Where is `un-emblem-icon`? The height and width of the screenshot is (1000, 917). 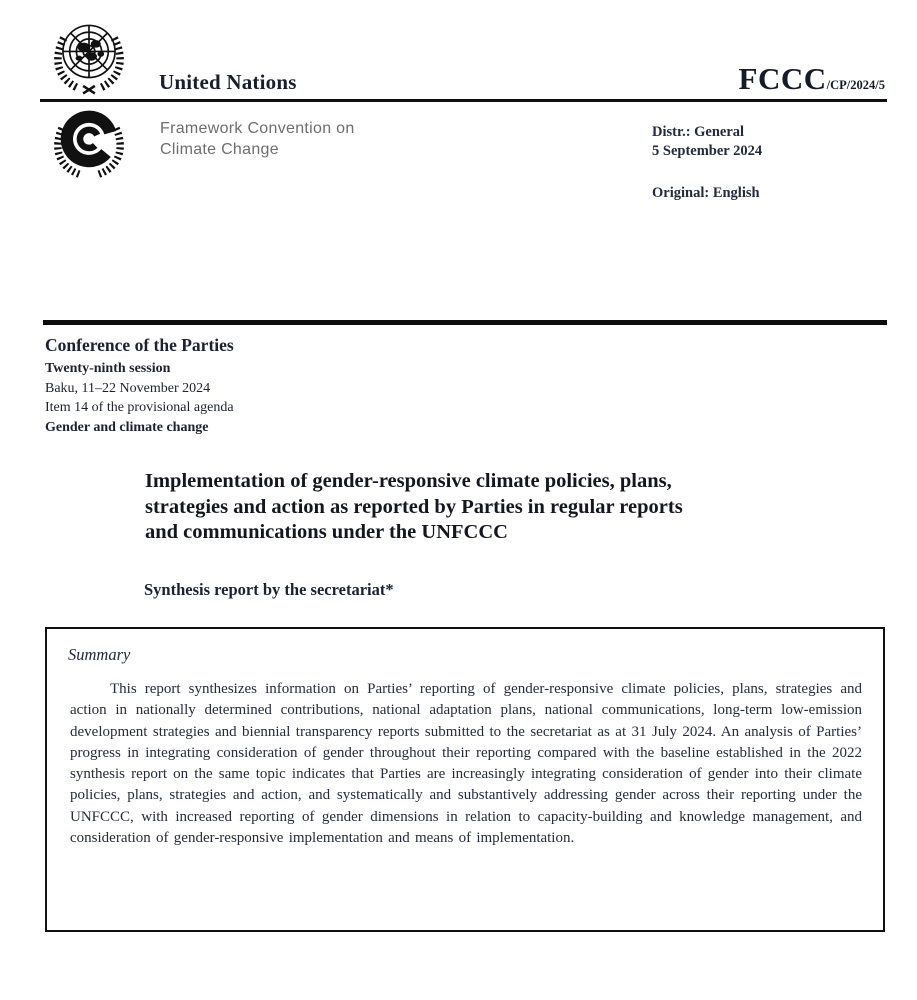 un-emblem-icon is located at coordinates (89, 56).